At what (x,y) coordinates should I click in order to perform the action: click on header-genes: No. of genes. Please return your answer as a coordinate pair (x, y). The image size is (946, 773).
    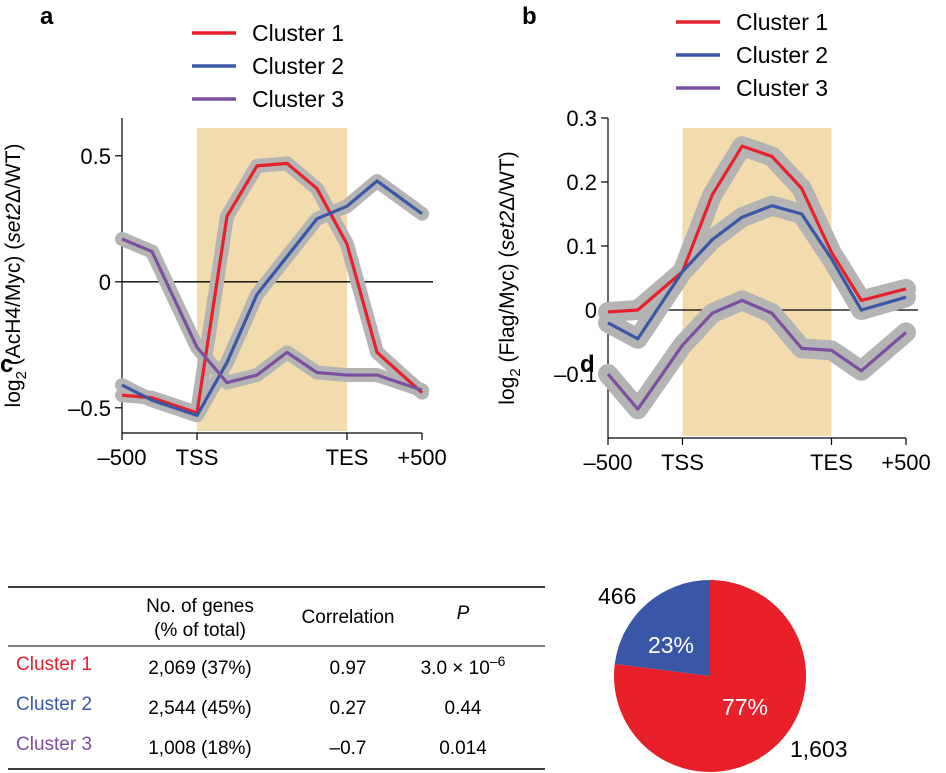
    Looking at the image, I should click on (200, 606).